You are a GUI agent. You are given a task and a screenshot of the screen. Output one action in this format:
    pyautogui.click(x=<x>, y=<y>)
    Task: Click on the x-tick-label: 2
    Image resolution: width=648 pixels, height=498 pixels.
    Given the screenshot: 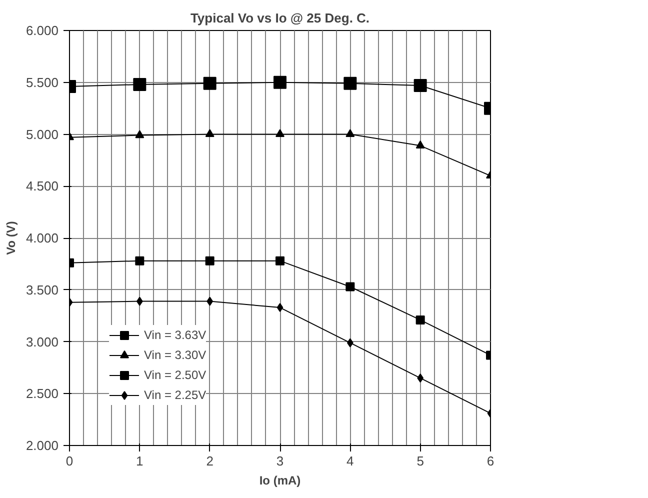 What is the action you would take?
    pyautogui.click(x=210, y=461)
    